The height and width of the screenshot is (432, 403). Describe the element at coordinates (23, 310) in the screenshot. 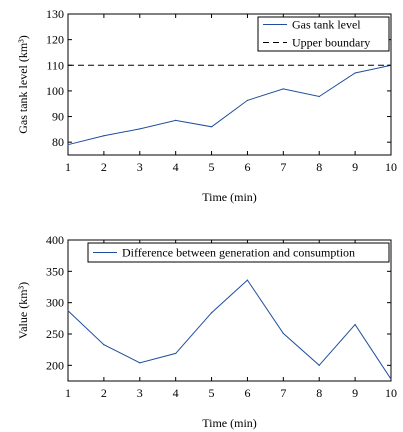

I see `y-axis-label: Value (km³)` at that location.